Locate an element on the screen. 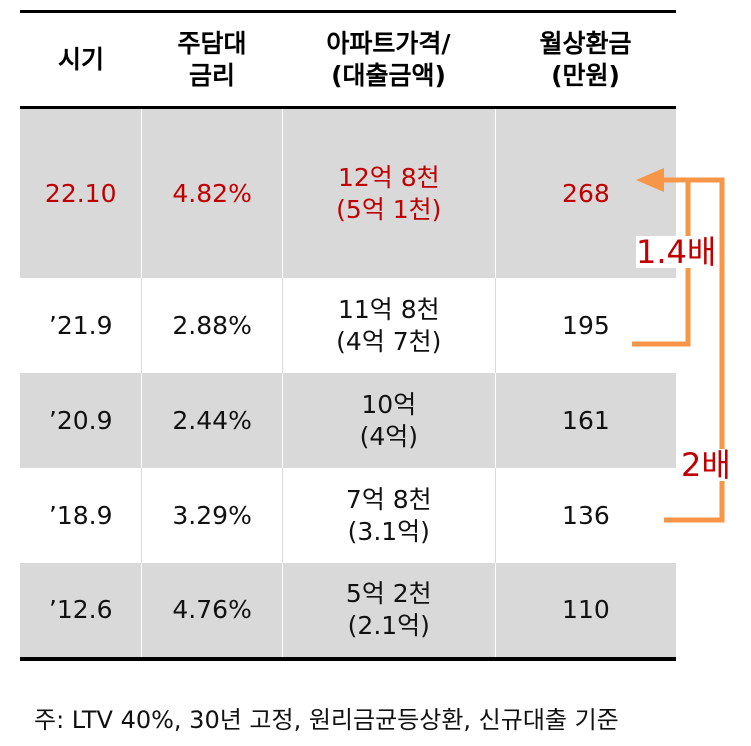 The height and width of the screenshot is (746, 751). cell-price: 5억 2천 (2.1억) is located at coordinates (388, 610).